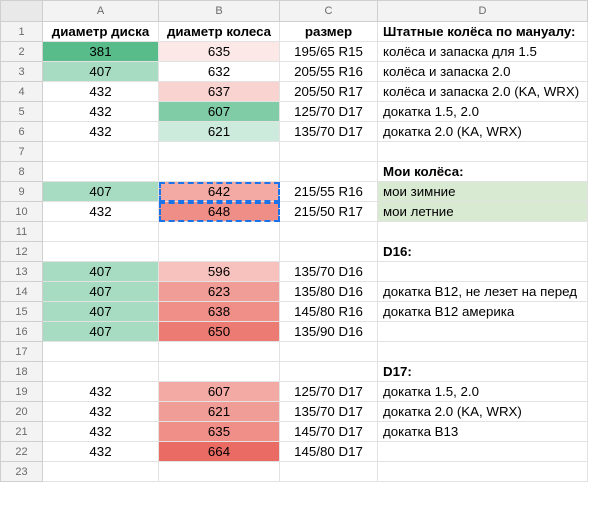 Image resolution: width=590 pixels, height=512 pixels. What do you see at coordinates (482, 371) in the screenshot?
I see `cell-d: D17:` at bounding box center [482, 371].